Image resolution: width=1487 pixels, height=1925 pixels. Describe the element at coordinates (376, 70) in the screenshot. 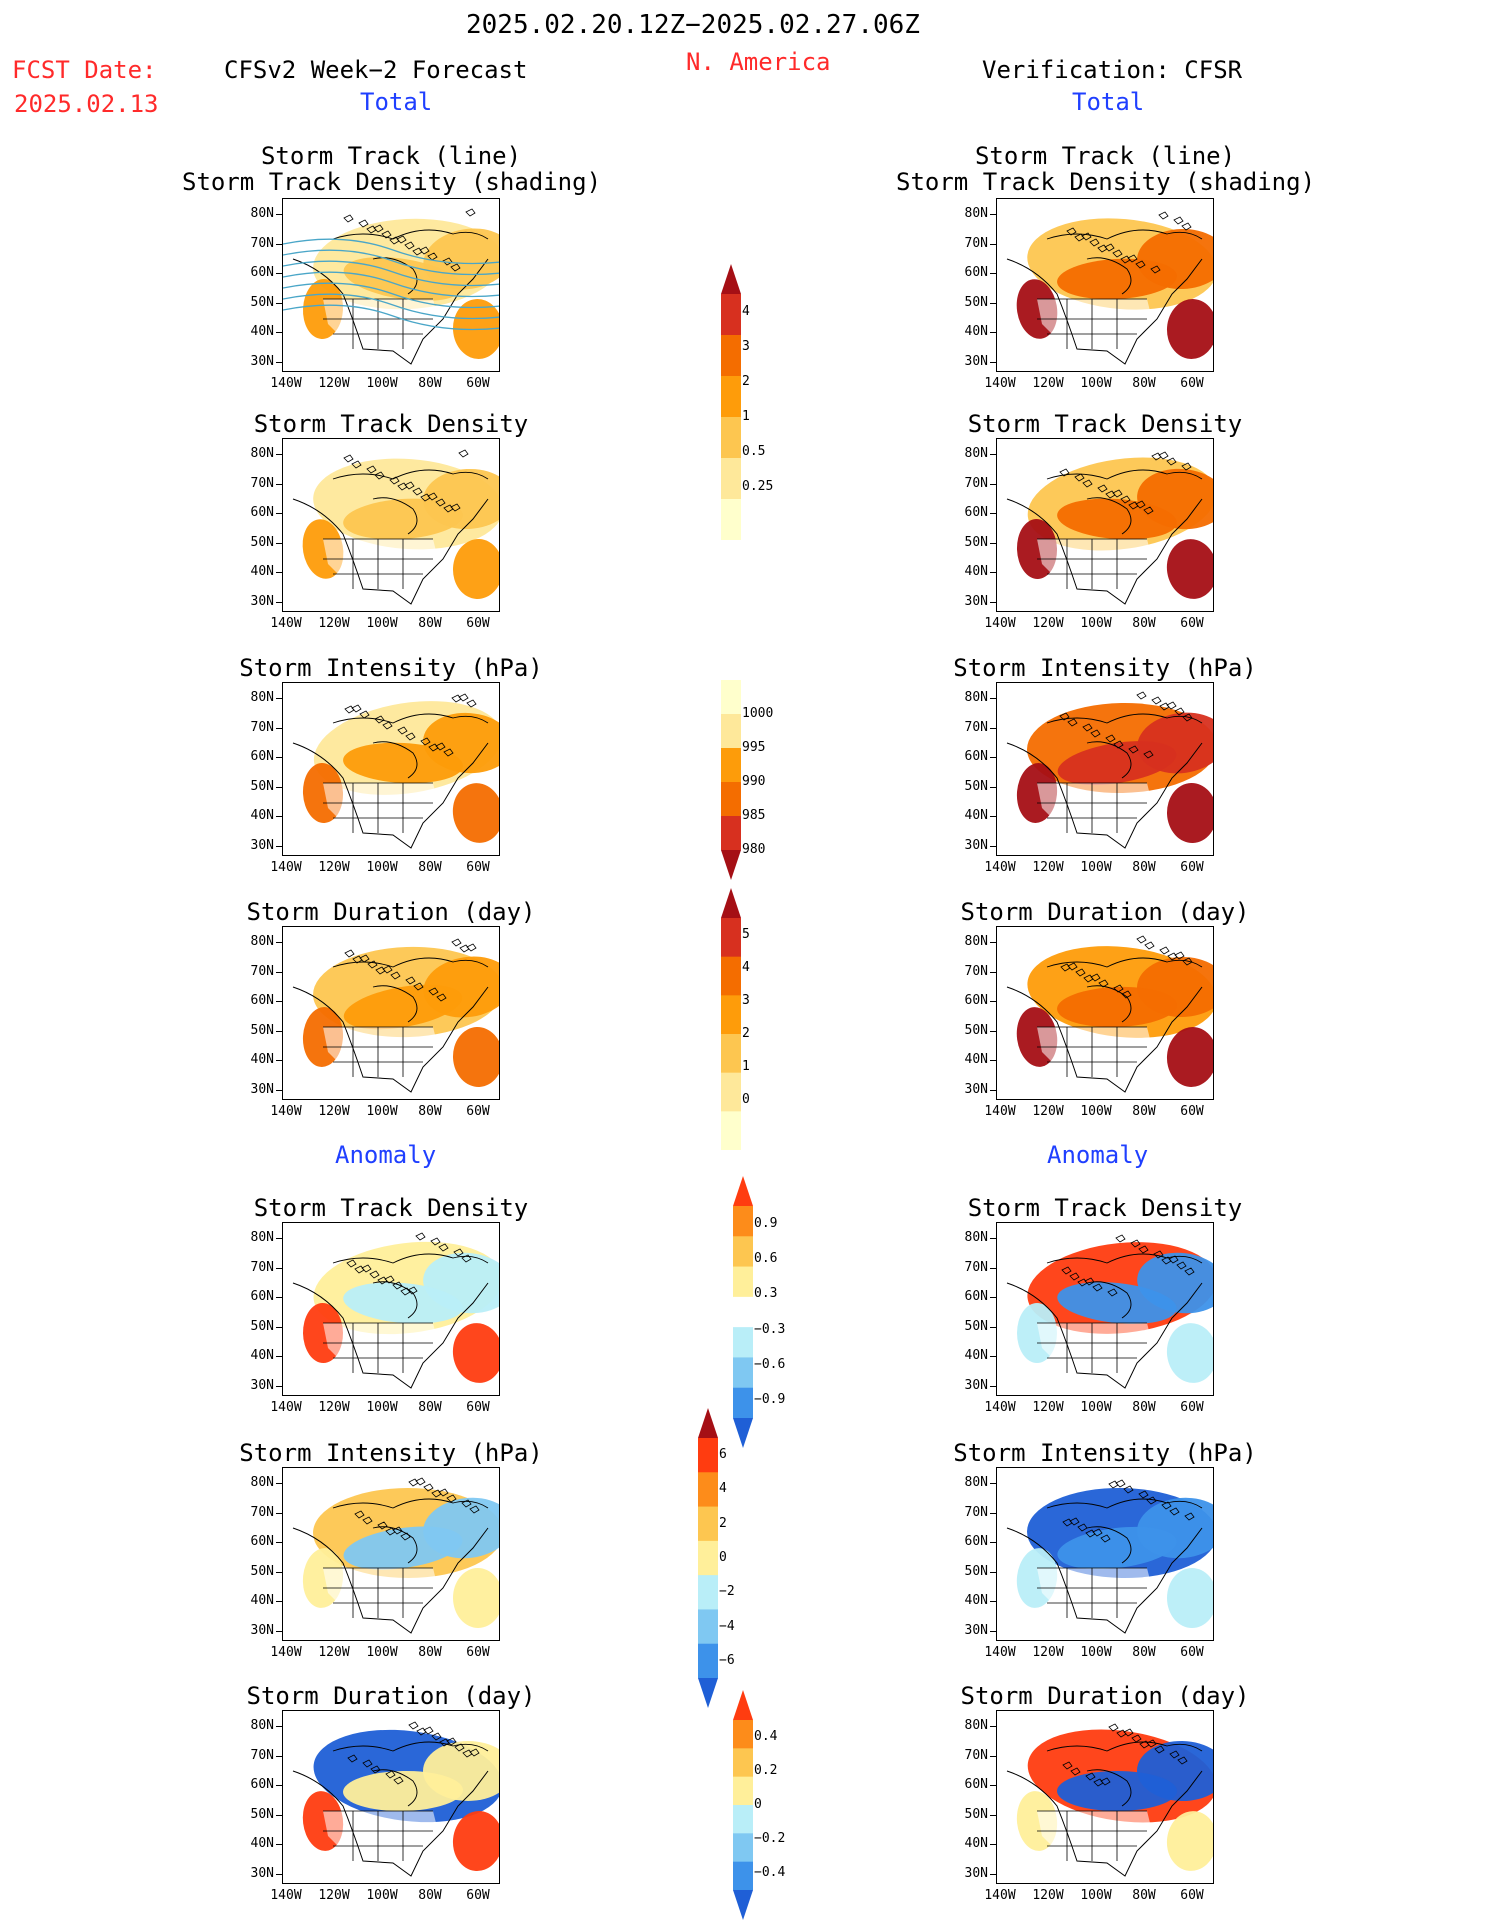

I see `left-column-title: CFSv2 Week−2 Forecast` at that location.